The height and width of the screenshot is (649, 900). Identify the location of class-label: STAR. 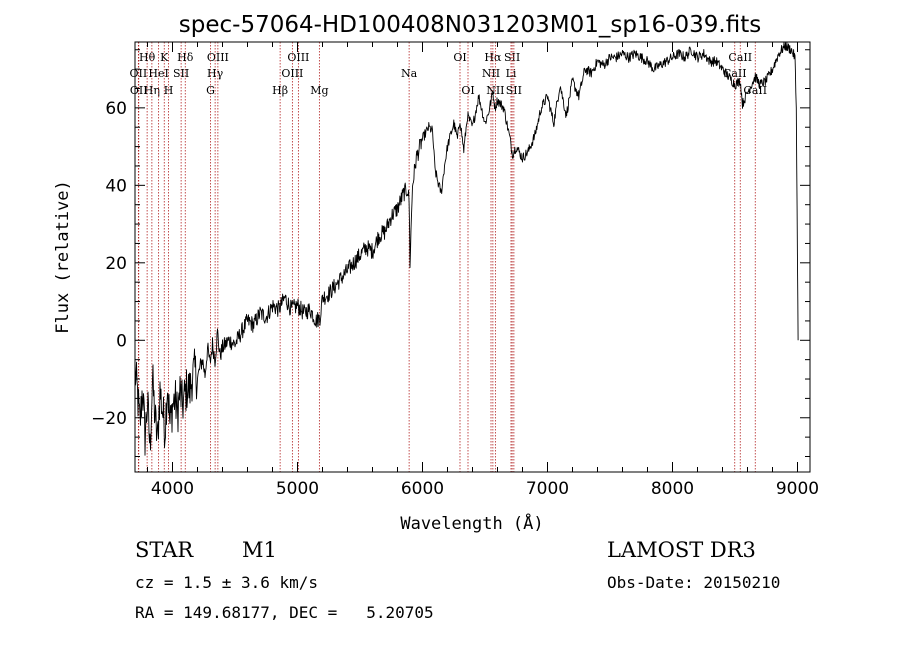
(164, 550).